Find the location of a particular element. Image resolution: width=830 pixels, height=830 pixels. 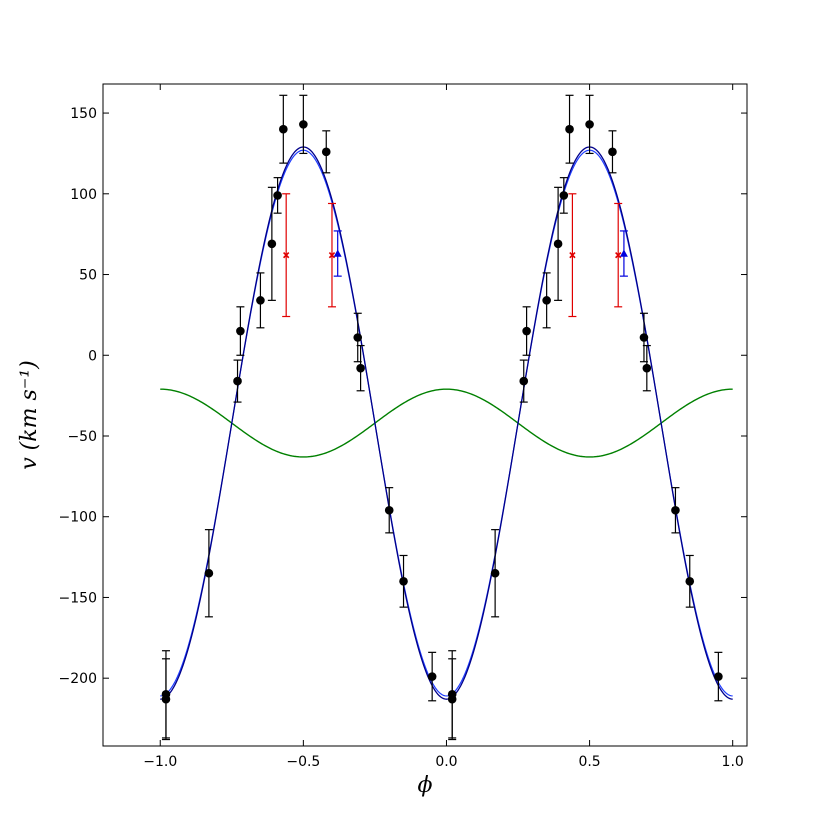

x-tick-label: 0.5 is located at coordinates (589, 762).